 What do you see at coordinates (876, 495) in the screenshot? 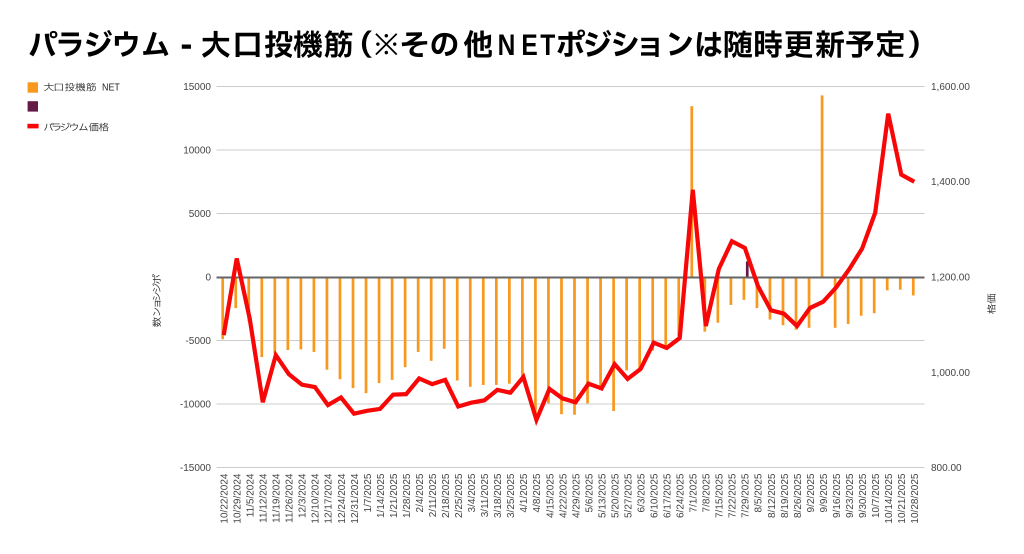
I see `svg-text: 10/7/2025` at bounding box center [876, 495].